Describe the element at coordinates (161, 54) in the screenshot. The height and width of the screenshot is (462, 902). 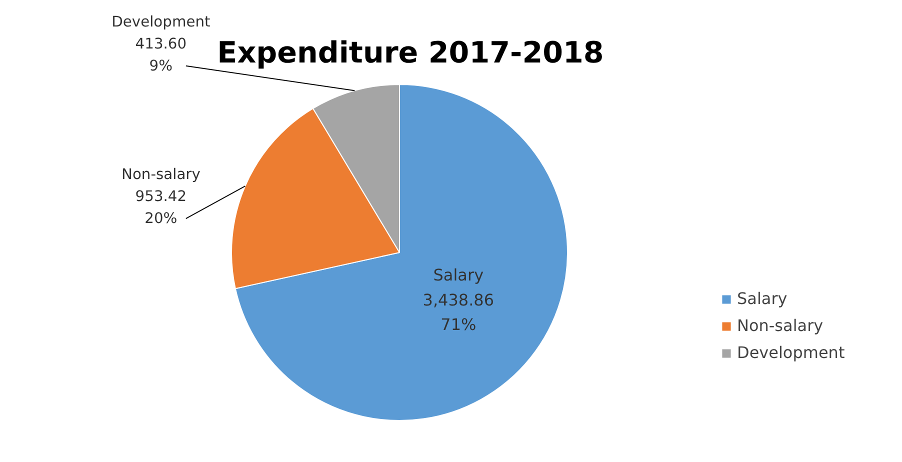
I see `data-label: 413.60 9%` at that location.